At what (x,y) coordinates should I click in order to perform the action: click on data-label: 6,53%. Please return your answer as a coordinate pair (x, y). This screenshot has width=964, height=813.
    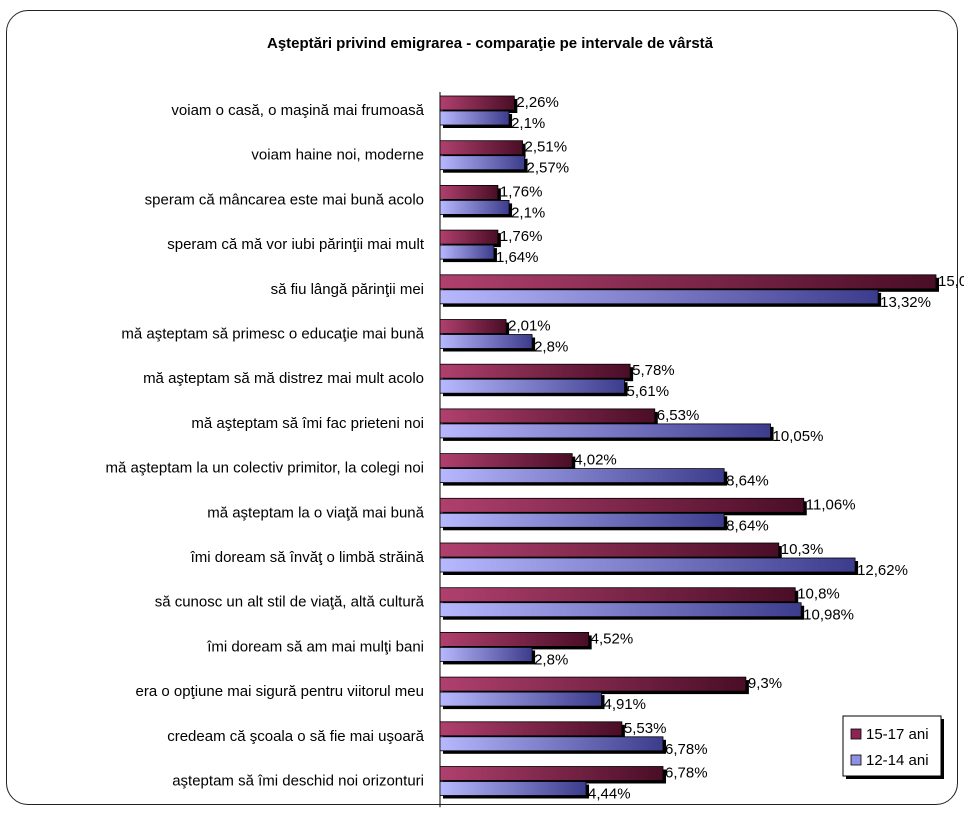
    Looking at the image, I should click on (678, 415).